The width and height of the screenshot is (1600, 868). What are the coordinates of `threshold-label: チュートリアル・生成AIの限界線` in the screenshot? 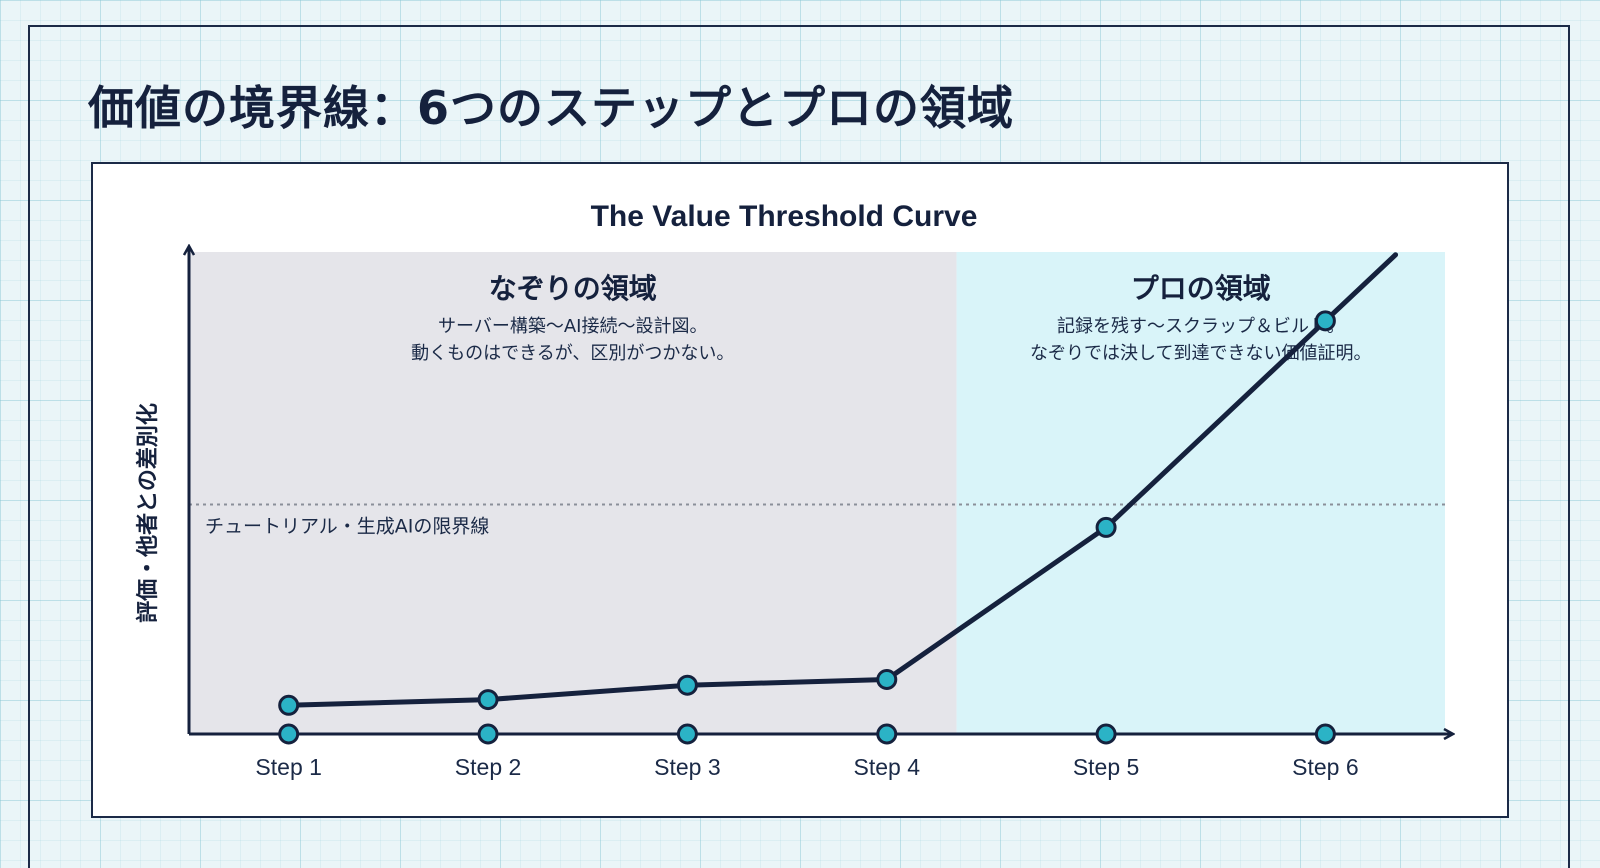 It's located at (347, 526).